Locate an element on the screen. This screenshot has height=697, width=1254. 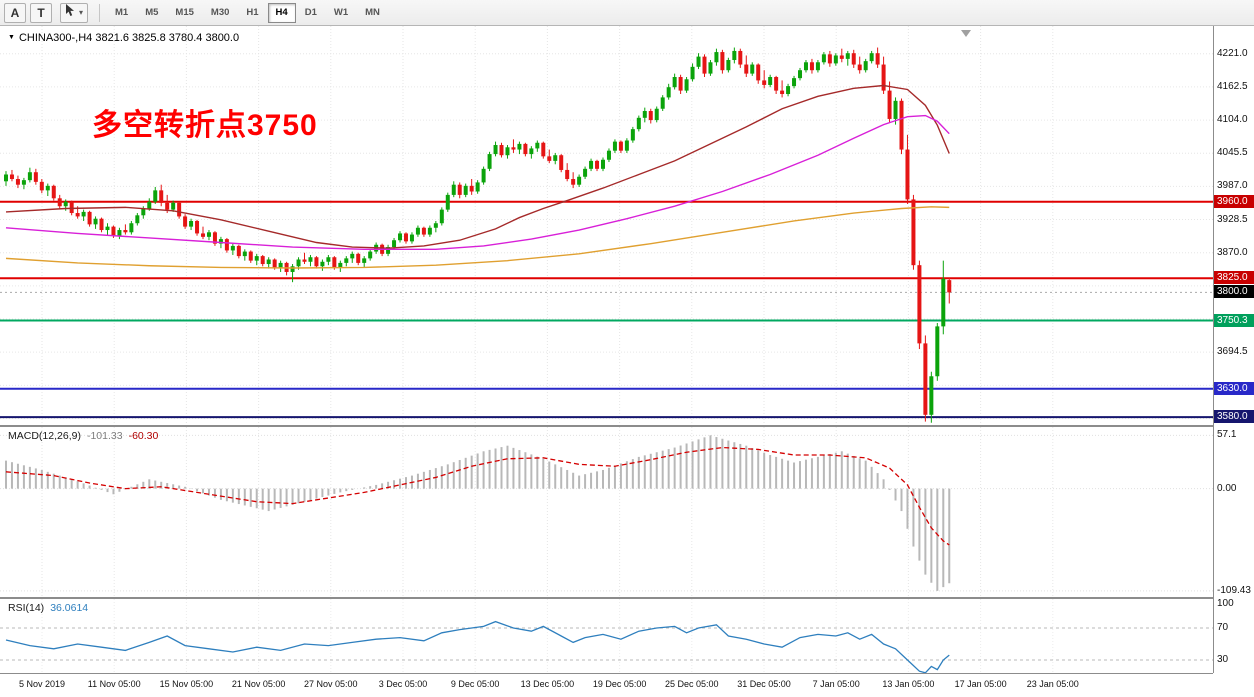
timeframe-m1: M1 is located at coordinates (122, 12).